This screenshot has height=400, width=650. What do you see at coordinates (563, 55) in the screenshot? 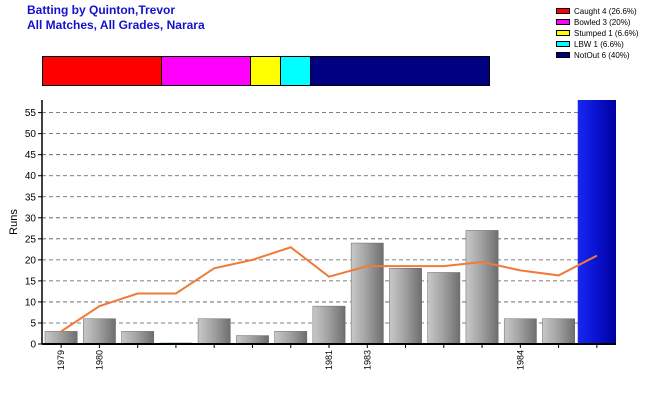
I see `legend-swatch-notout` at bounding box center [563, 55].